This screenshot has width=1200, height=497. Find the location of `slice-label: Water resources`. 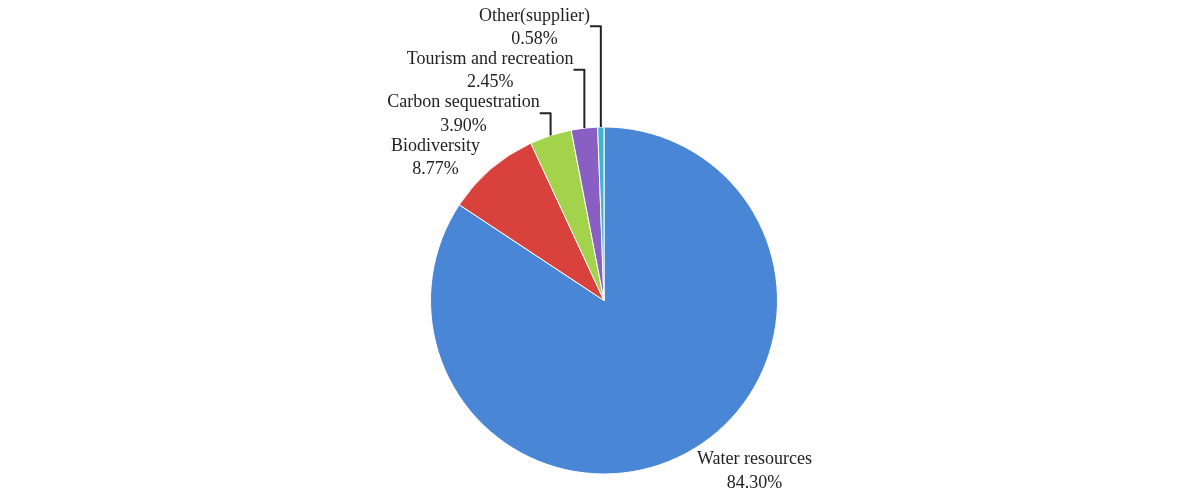

slice-label: Water resources is located at coordinates (754, 458).